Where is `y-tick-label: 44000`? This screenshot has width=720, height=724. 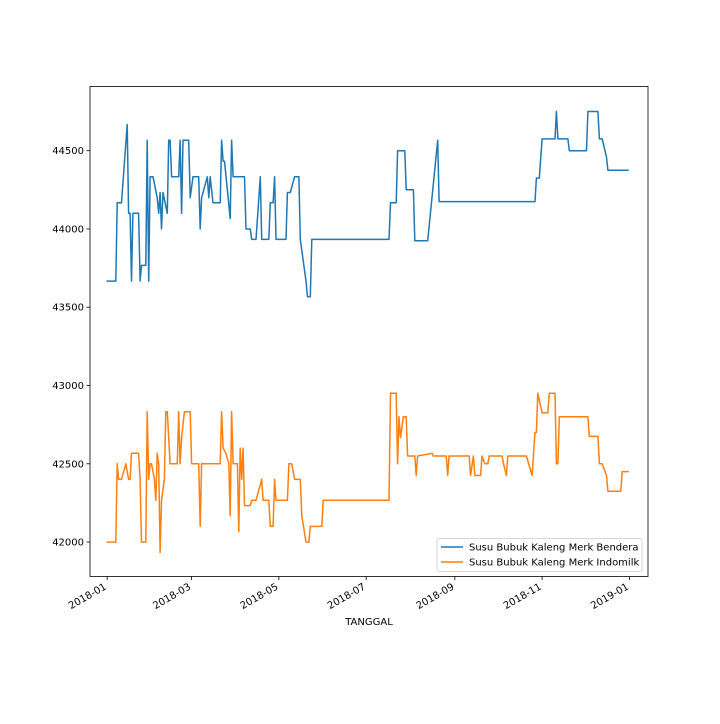
y-tick-label: 44000 is located at coordinates (68, 229).